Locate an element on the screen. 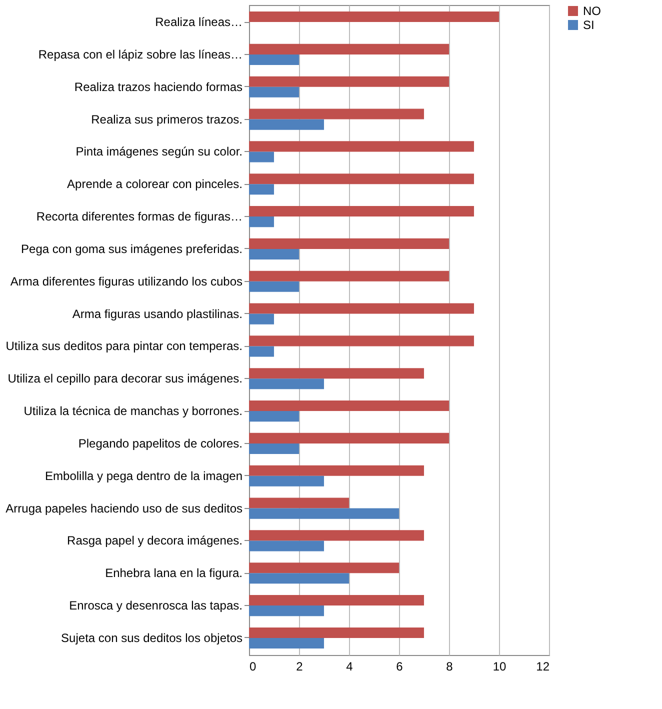 The width and height of the screenshot is (662, 709). y-tick-label: Arruga papeles haciendo uso de sus deditos is located at coordinates (124, 508).